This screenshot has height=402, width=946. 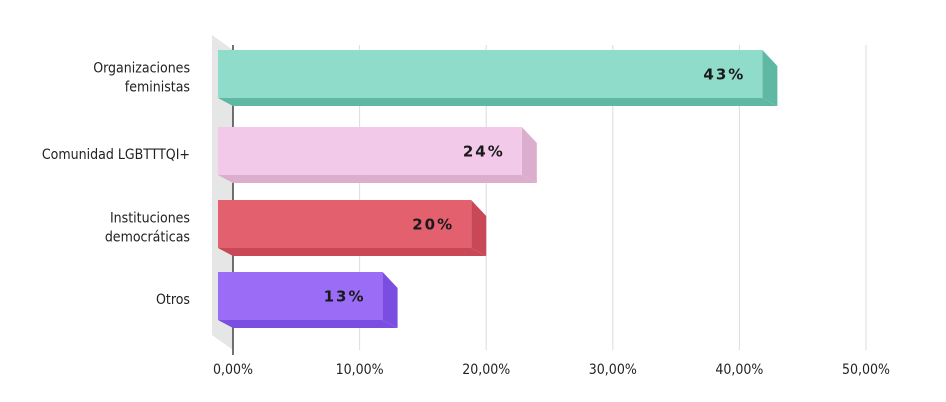 What do you see at coordinates (360, 370) in the screenshot?
I see `x-tick-label: 10,00%` at bounding box center [360, 370].